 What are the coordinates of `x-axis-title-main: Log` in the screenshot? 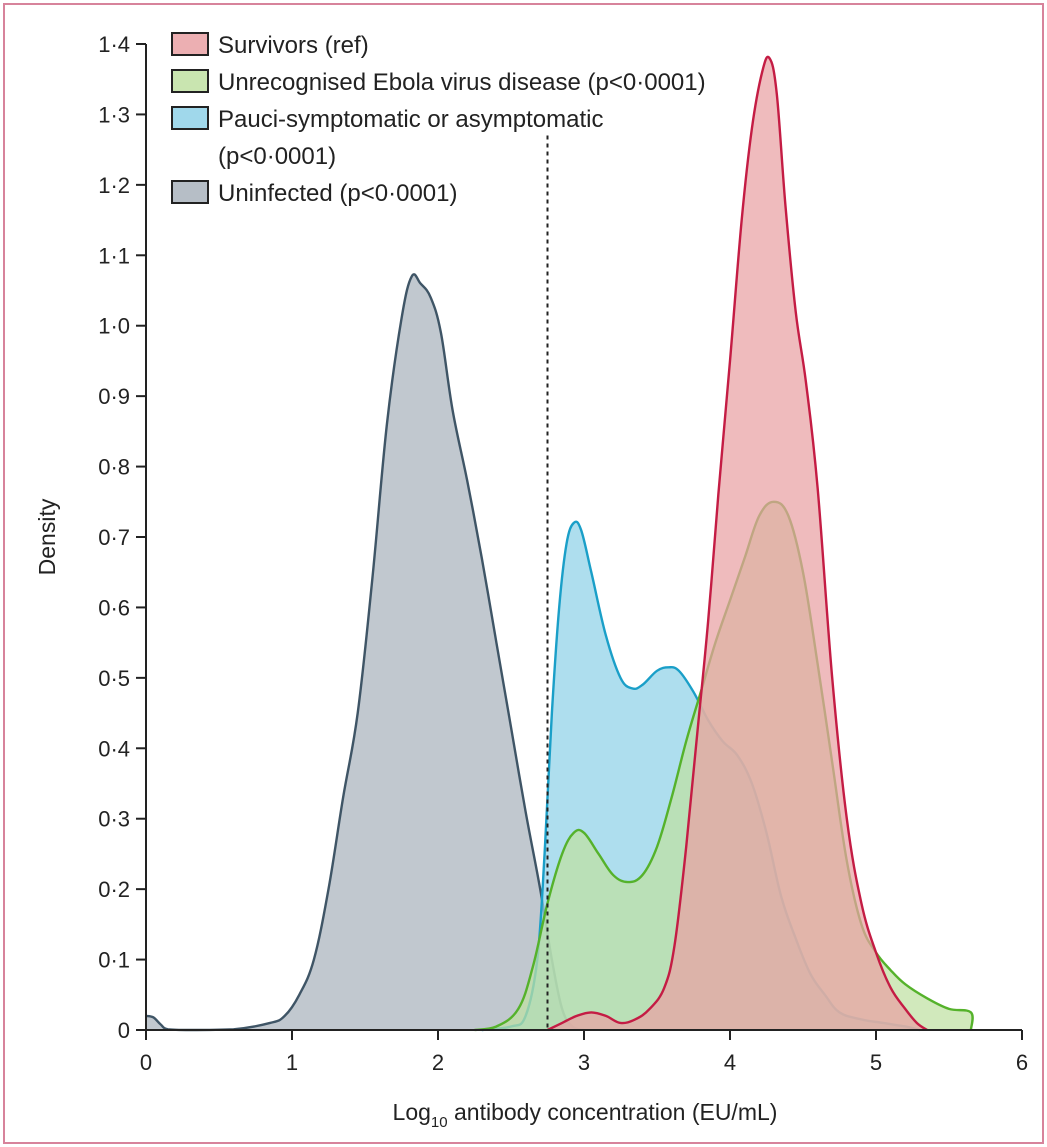 It's located at (412, 1112).